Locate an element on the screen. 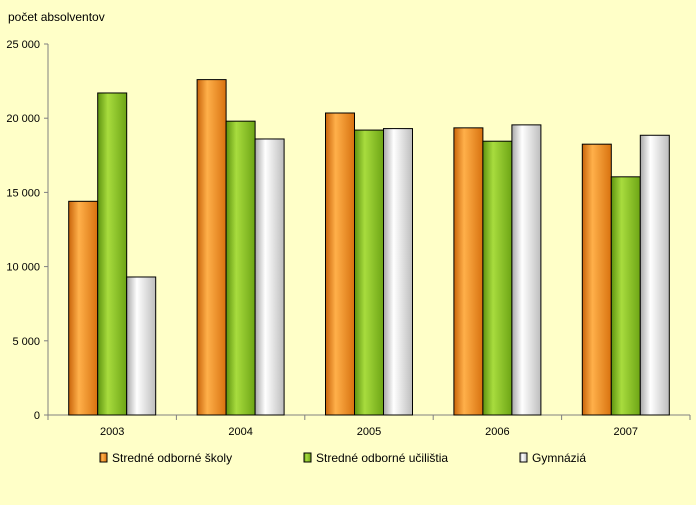  y-tick-label: 20 000 is located at coordinates (23, 119).